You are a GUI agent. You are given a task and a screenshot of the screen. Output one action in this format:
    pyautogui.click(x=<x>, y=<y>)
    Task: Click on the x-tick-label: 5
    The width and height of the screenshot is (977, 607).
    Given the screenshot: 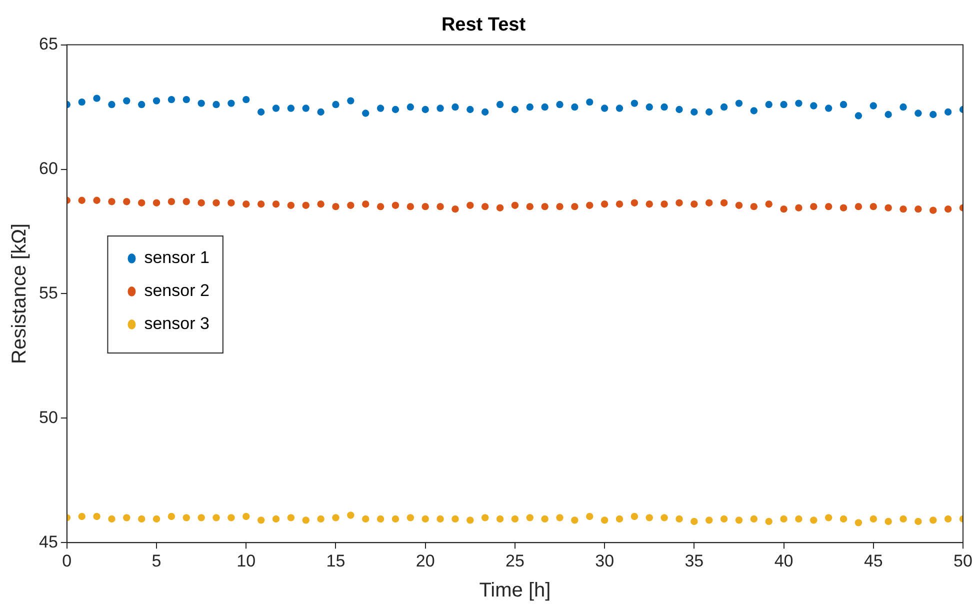 What is the action you would take?
    pyautogui.click(x=157, y=560)
    